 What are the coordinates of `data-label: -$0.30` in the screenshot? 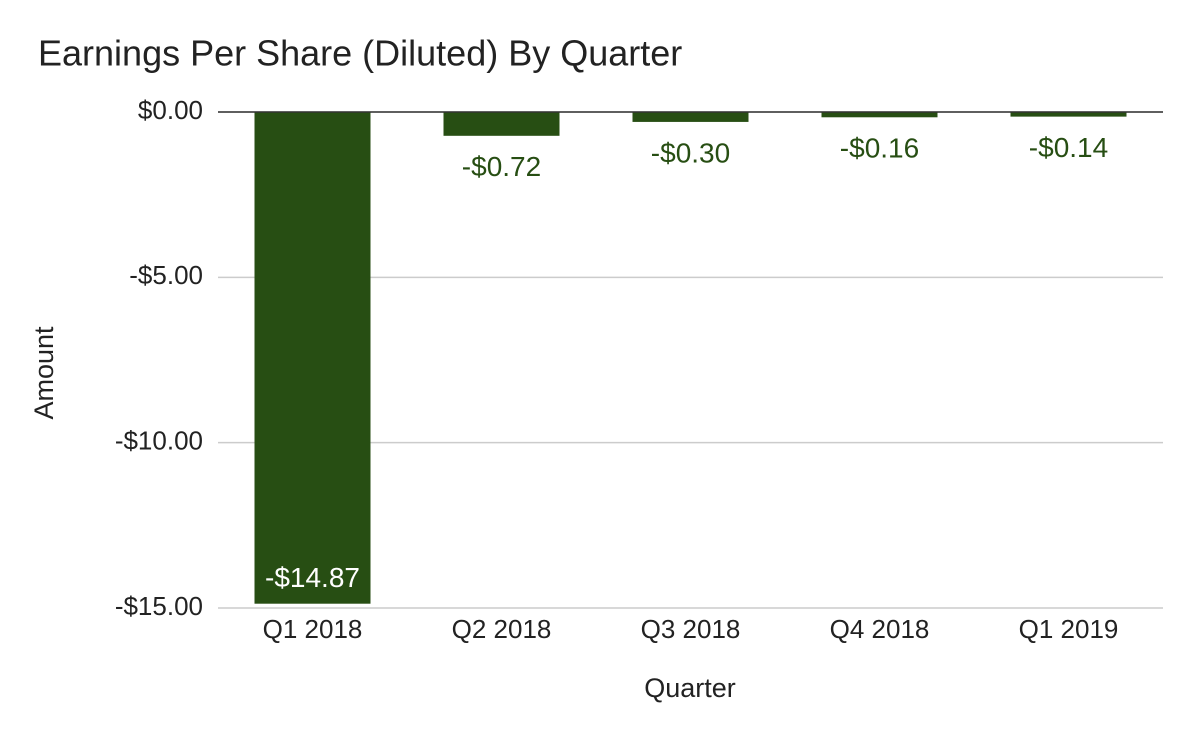 It's located at (690, 152).